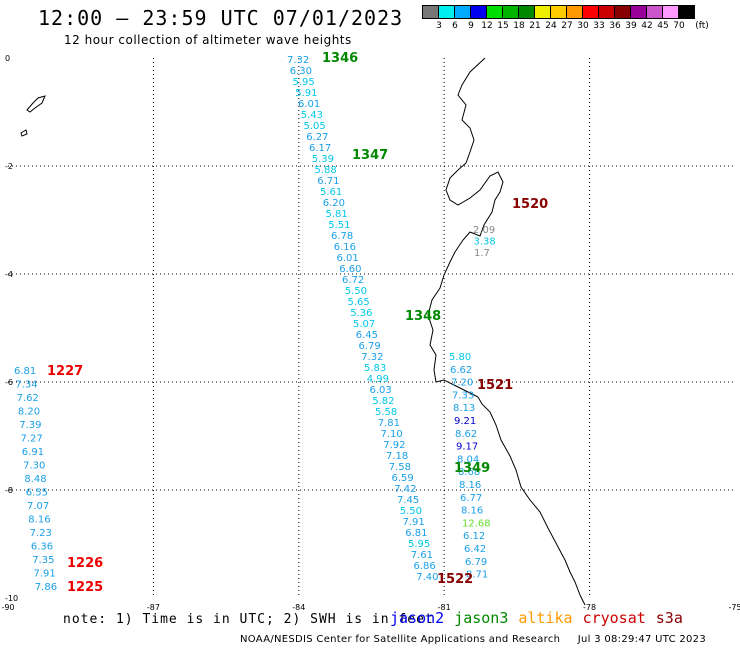 This screenshot has height=650, width=740. What do you see at coordinates (367, 335) in the screenshot?
I see `jason3-wave-height: 6.45` at bounding box center [367, 335].